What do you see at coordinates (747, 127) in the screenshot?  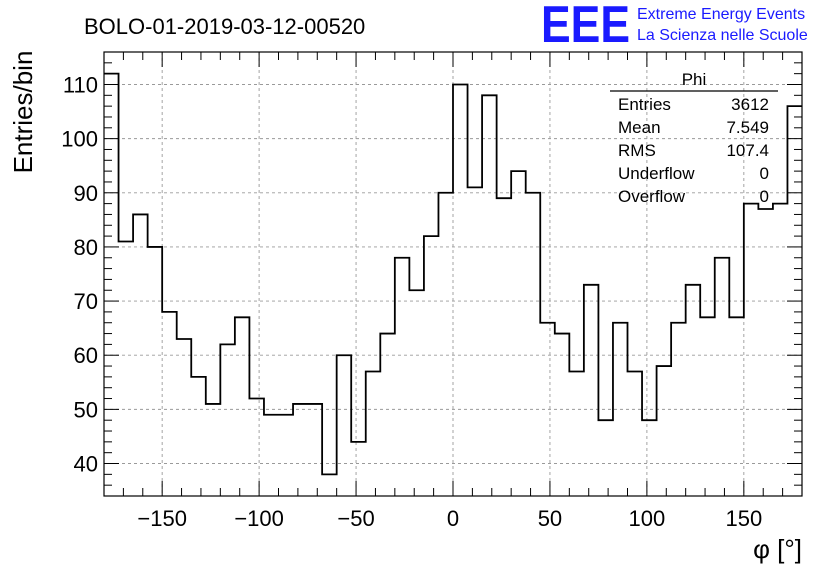 I see `stats-value: 7.549` at bounding box center [747, 127].